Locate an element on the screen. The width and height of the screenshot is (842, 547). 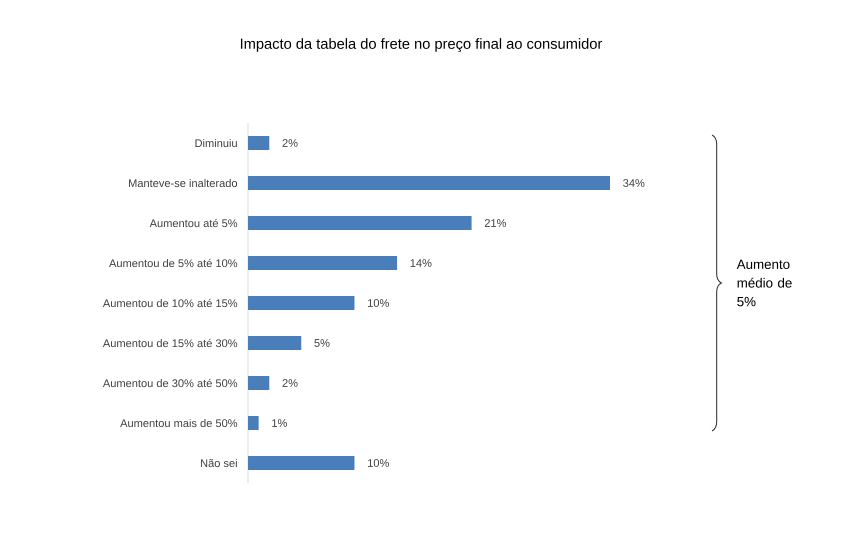
text: Aumento médio de 5% is located at coordinates (764, 283).